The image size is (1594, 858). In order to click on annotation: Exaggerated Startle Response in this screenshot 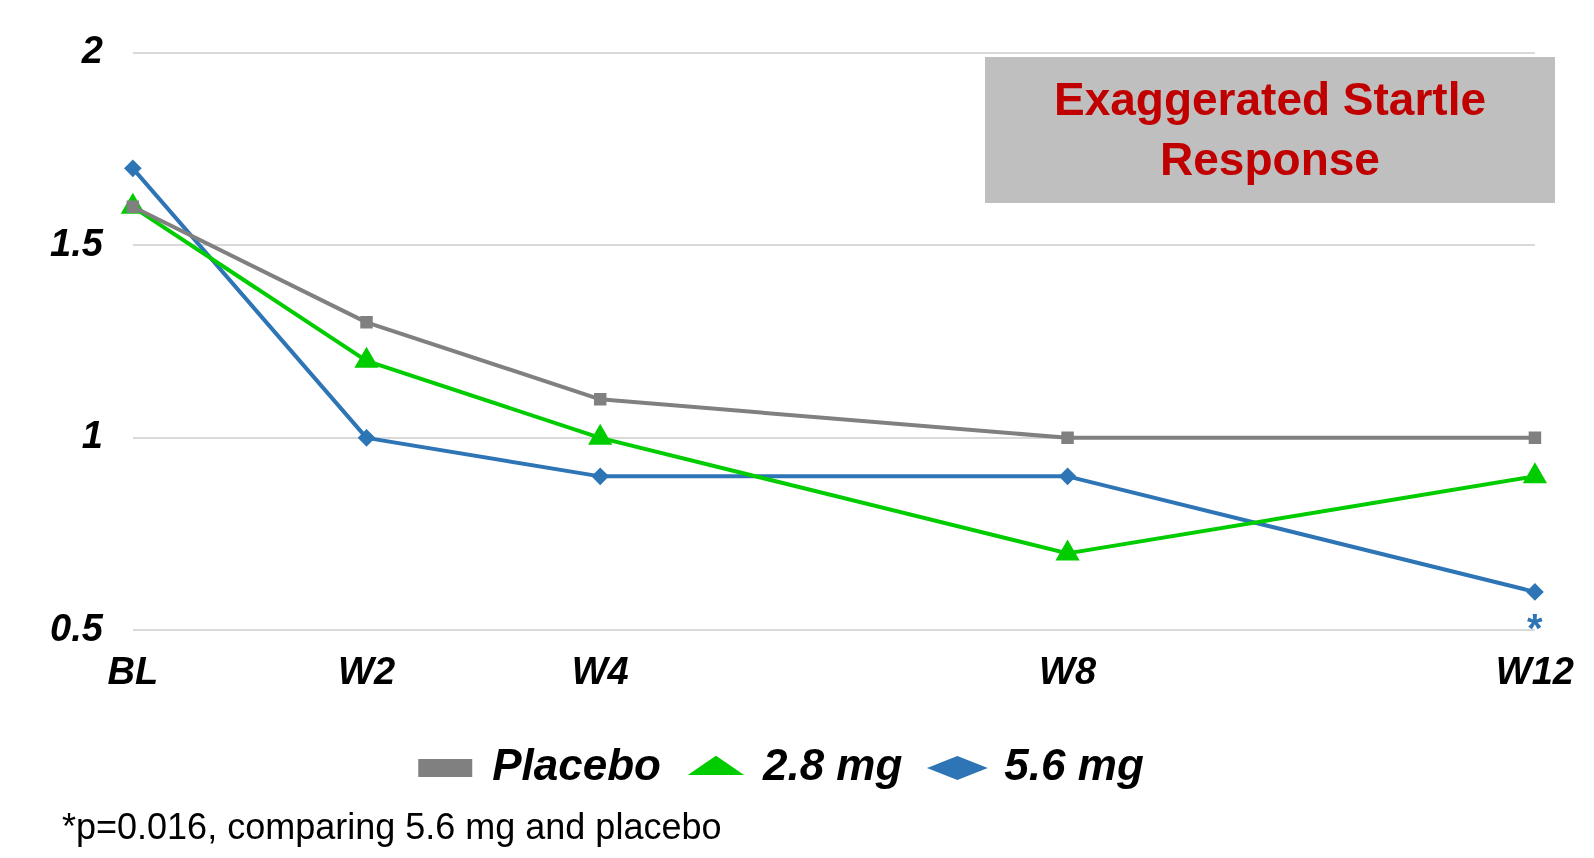, I will do `click(1270, 130)`.